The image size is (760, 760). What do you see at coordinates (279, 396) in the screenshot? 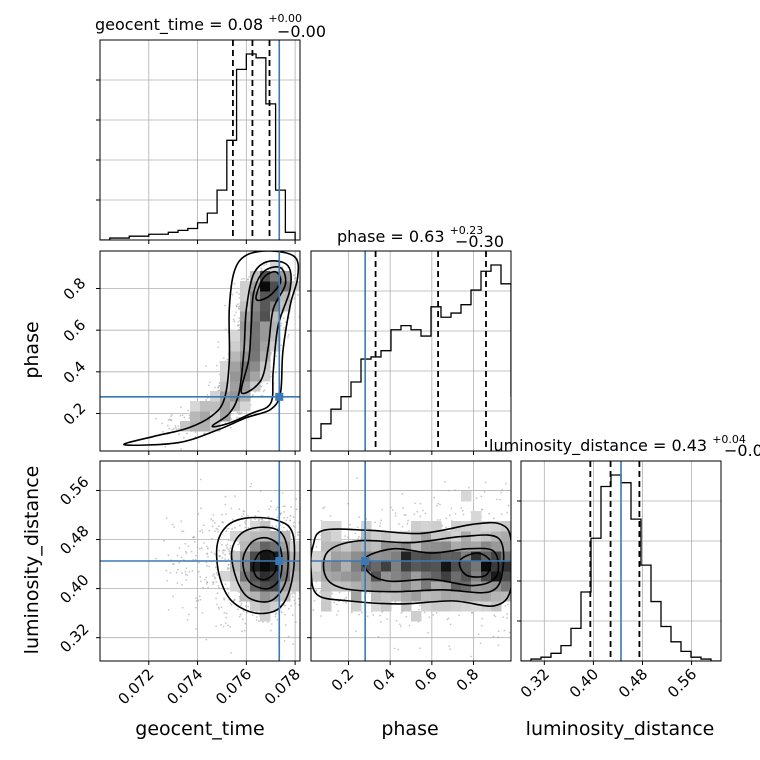
I see `truth-marker` at bounding box center [279, 396].